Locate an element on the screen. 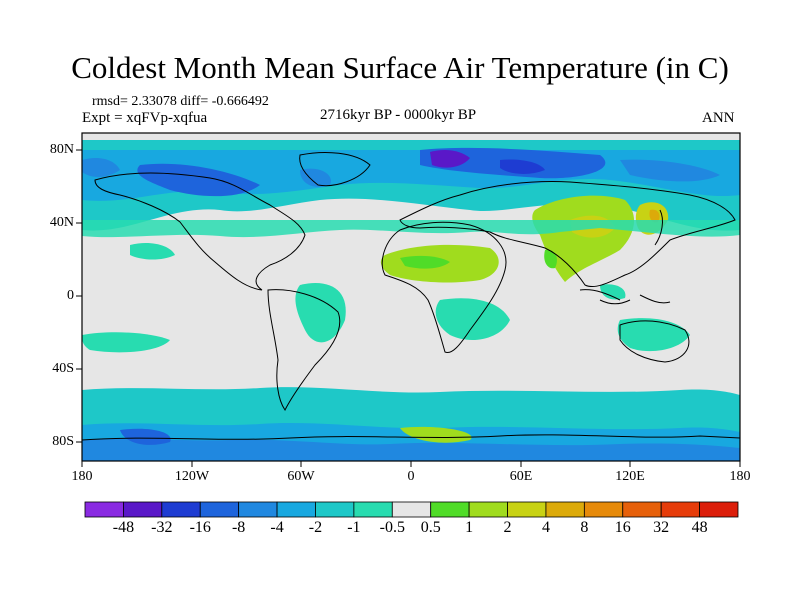 Image resolution: width=800 pixels, height=600 pixels. stats-text: rmsd= 2.33078 diff= -0.666492 is located at coordinates (180, 101).